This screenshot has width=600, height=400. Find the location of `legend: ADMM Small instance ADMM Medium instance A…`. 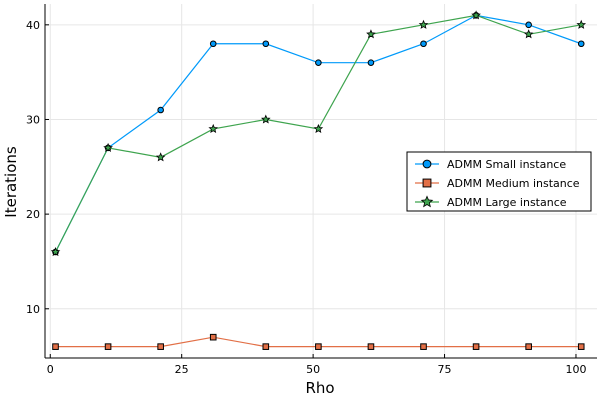

legend: ADMM Small instance ADMM Medium instance A… is located at coordinates (499, 181).